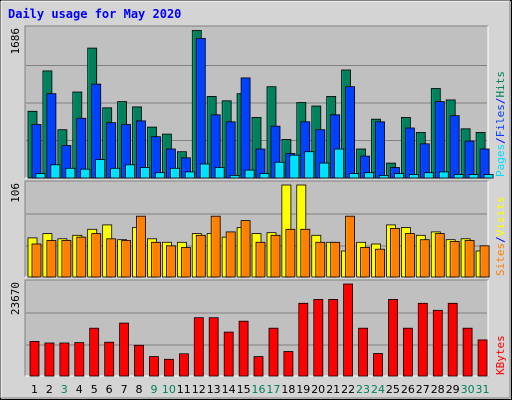  What do you see at coordinates (348, 389) in the screenshot?
I see `day-label-22: 22` at bounding box center [348, 389].